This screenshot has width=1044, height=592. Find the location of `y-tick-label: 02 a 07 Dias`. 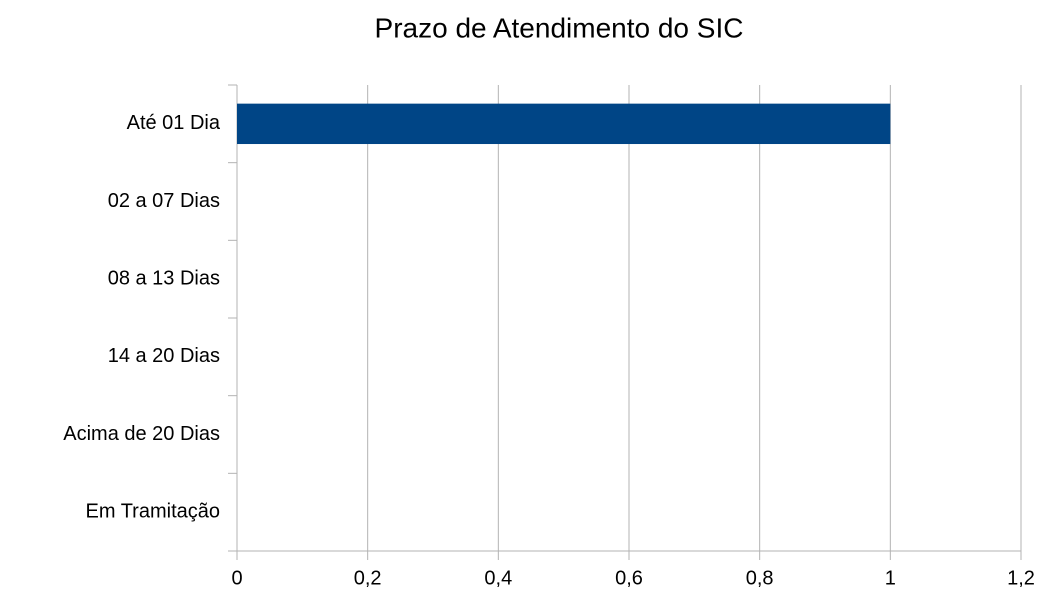

y-tick-label: 02 a 07 Dias is located at coordinates (164, 201).